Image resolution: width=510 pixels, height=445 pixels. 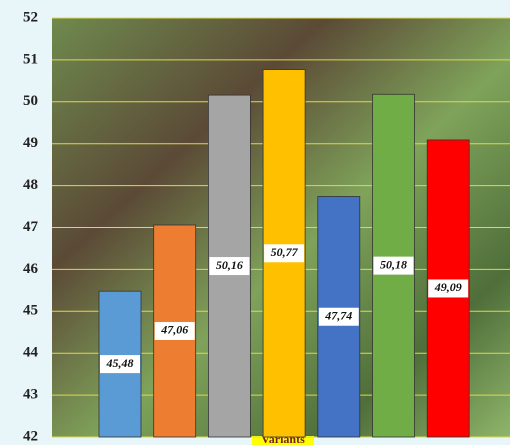 I want to click on value-label: 50,16, so click(x=229, y=265).